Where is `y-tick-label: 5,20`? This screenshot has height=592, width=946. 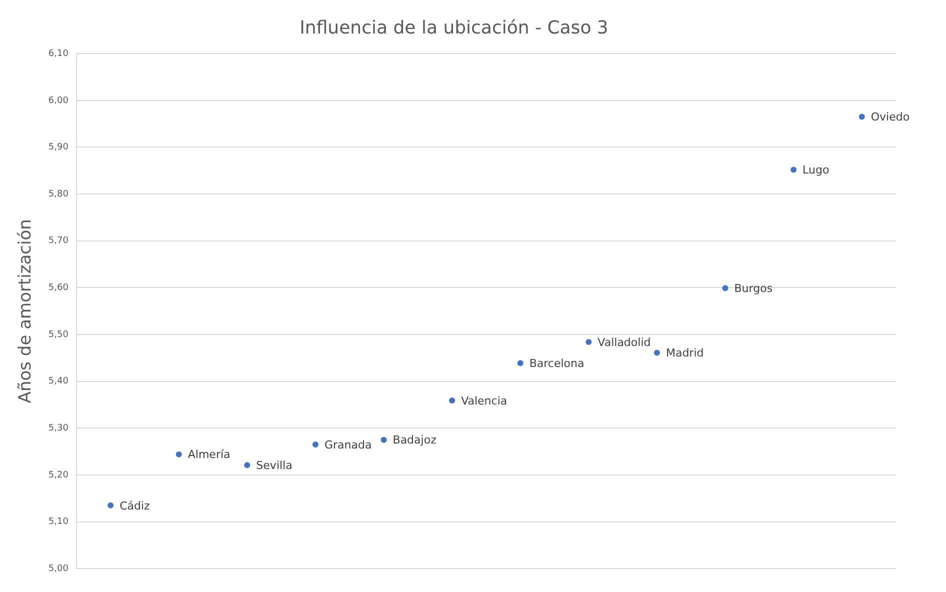 y-tick-label: 5,20 is located at coordinates (58, 475).